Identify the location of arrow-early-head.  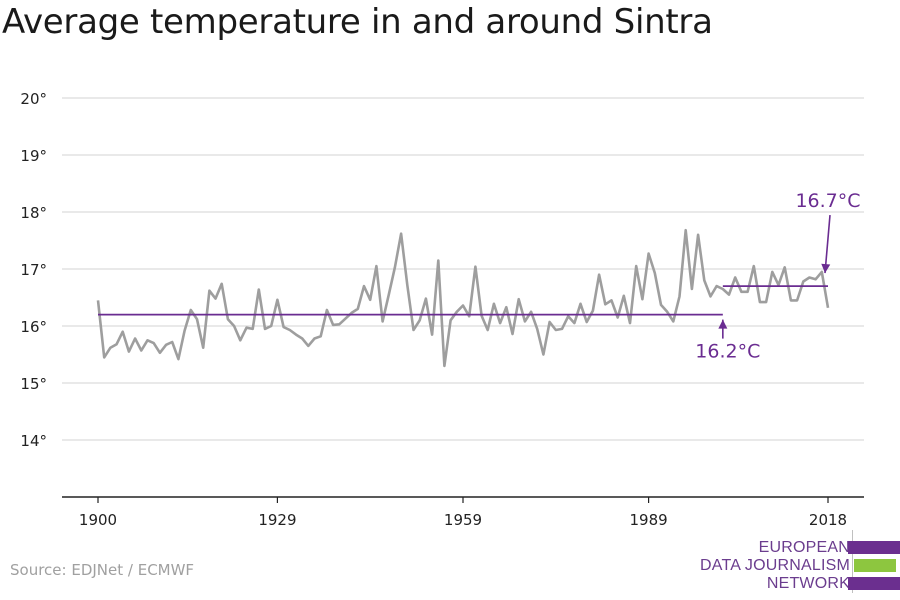
(723, 324).